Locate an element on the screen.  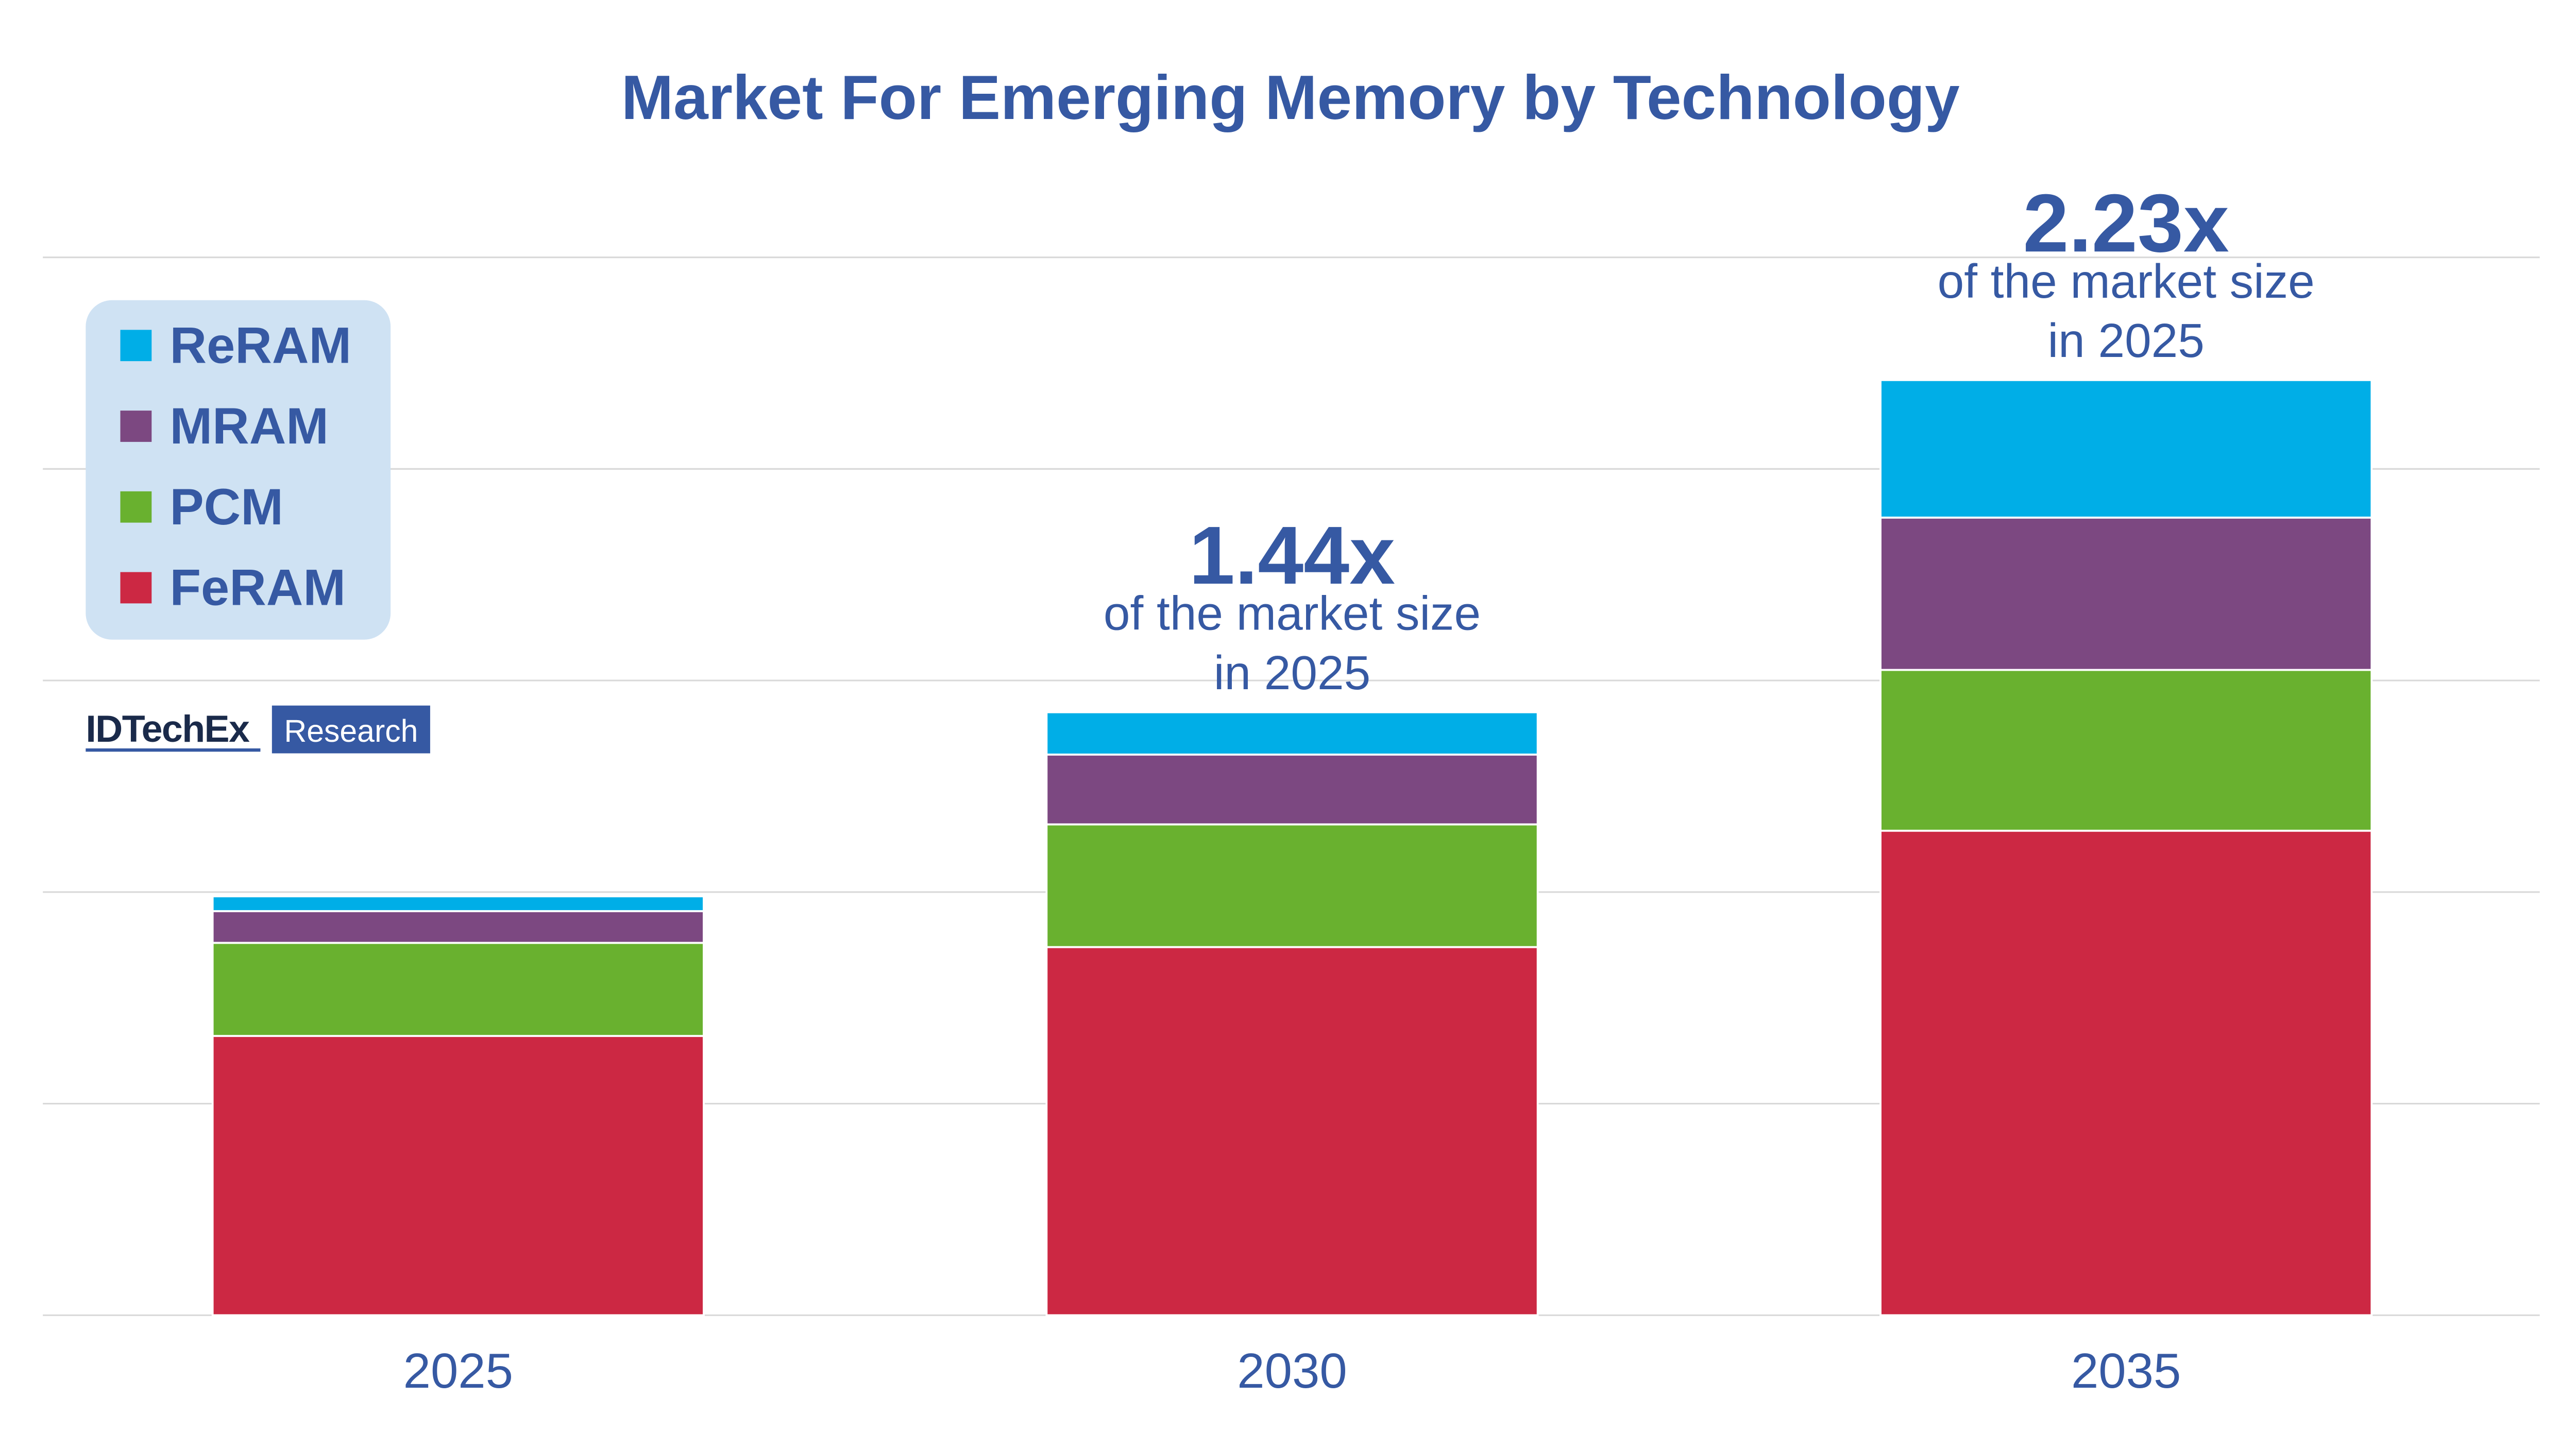
annotation-multiplier-2030: 1.44x is located at coordinates (1292, 555).